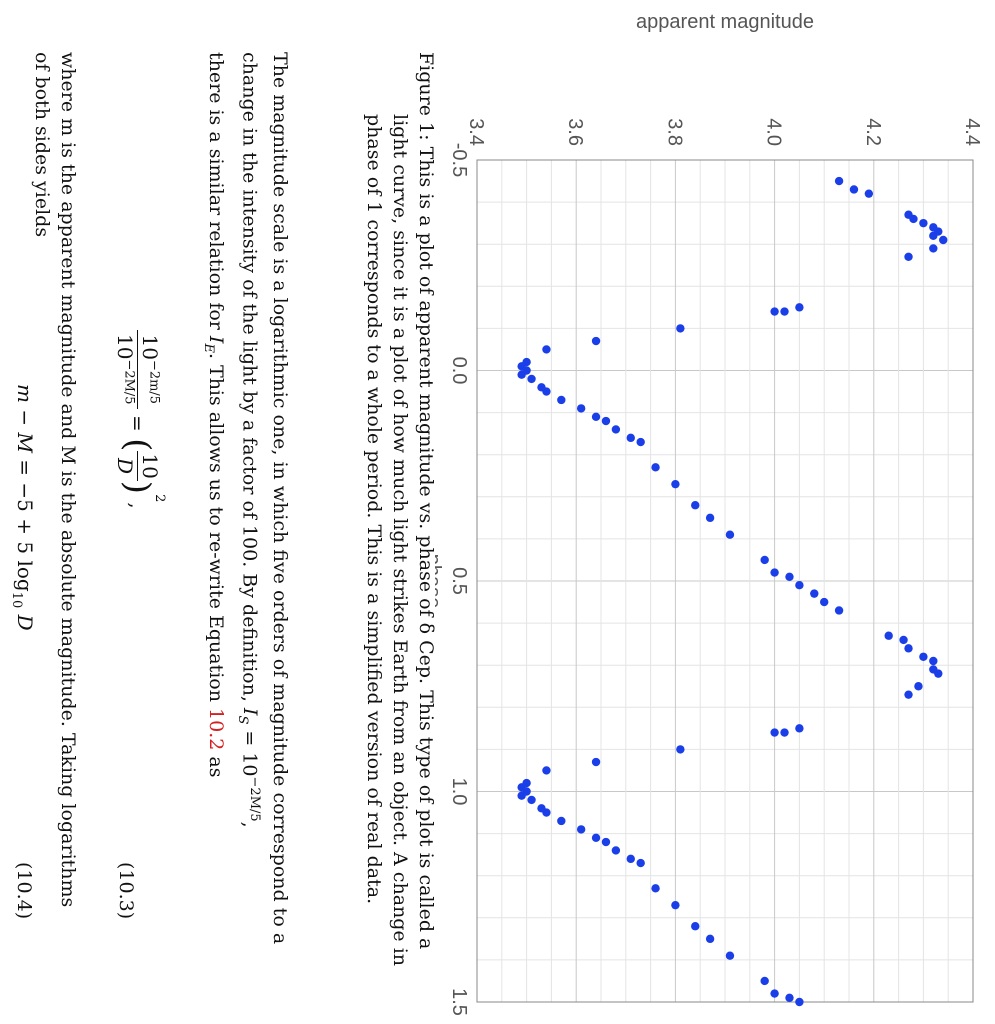 The image size is (995, 1024). What do you see at coordinates (873, 132) in the screenshot?
I see `y-tick-label: 4.2` at bounding box center [873, 132].